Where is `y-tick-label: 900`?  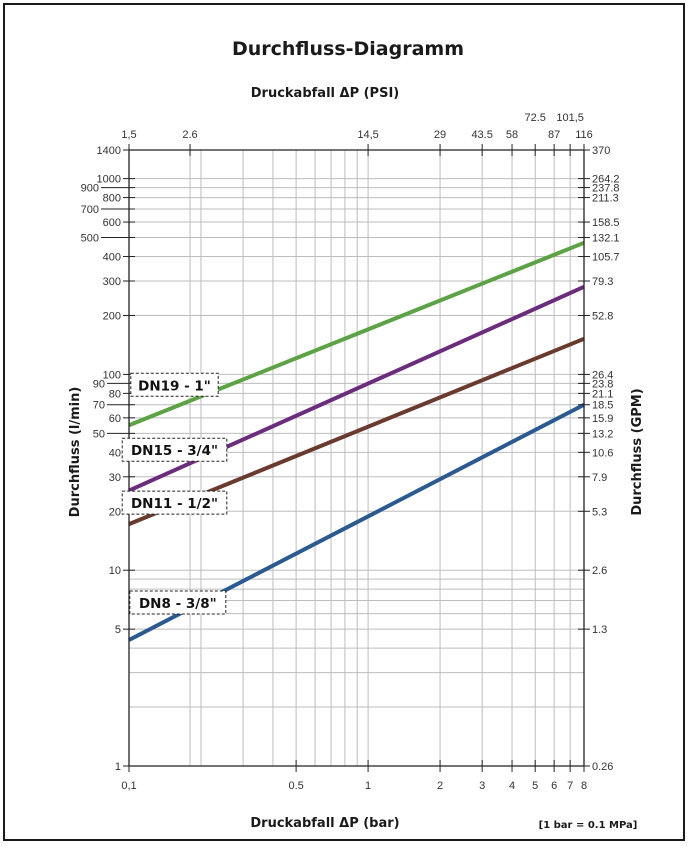
y-tick-label: 900 is located at coordinates (90, 189).